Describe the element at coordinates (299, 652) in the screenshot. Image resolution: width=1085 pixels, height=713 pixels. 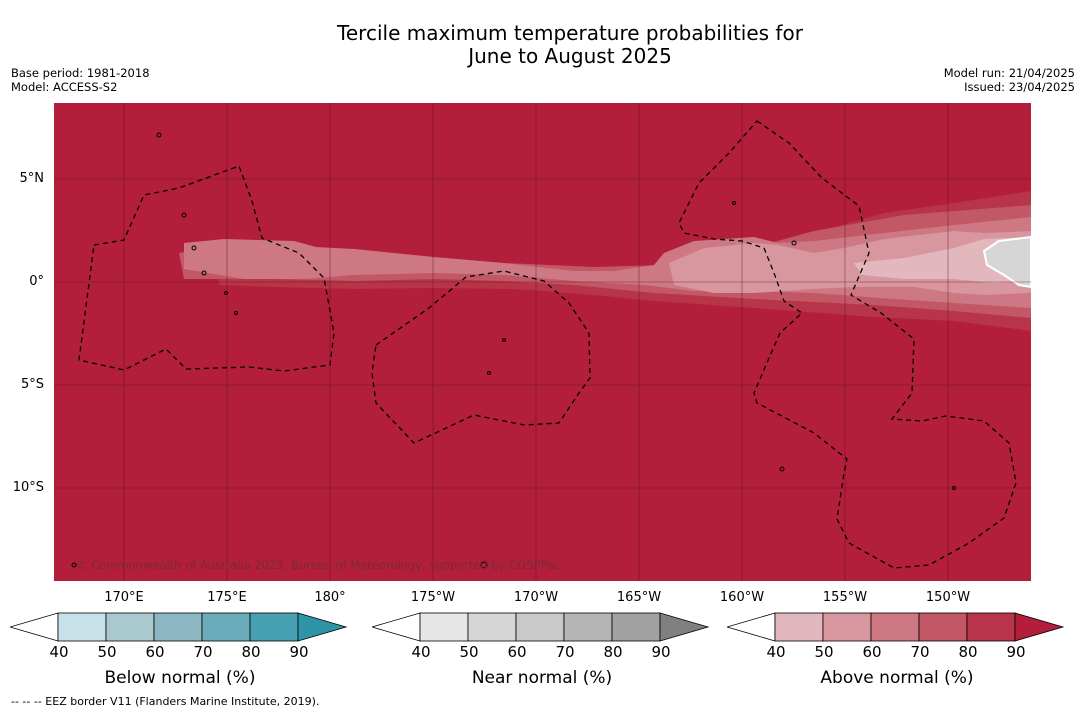
I see `cbar-below-tick: 90` at that location.